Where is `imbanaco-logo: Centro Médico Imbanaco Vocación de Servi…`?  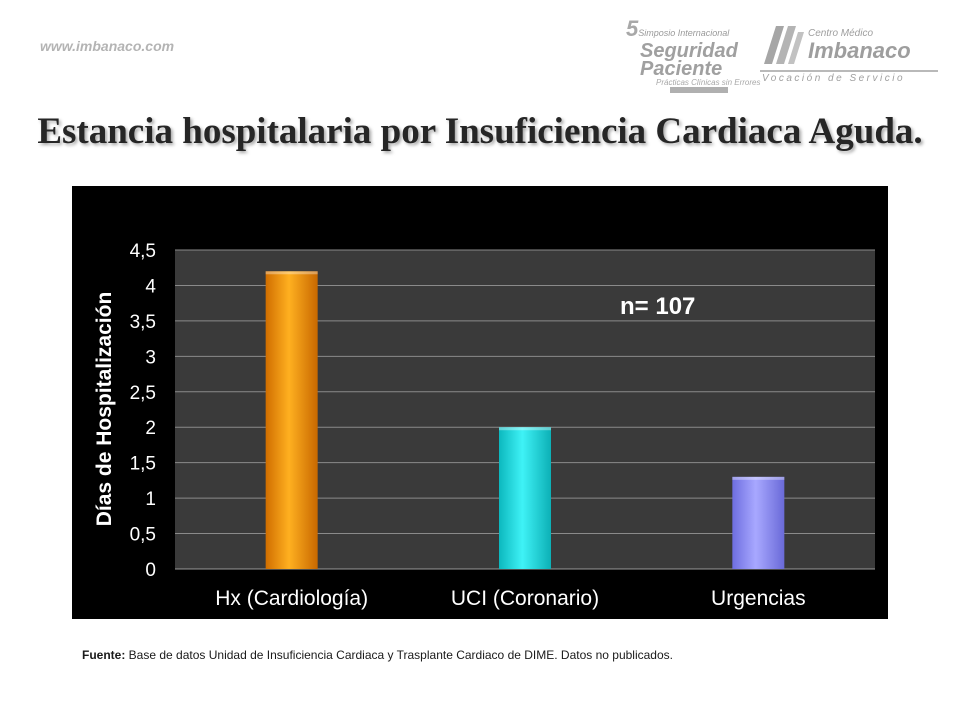 imbanaco-logo: Centro Médico Imbanaco Vocación de Servi… is located at coordinates (850, 56).